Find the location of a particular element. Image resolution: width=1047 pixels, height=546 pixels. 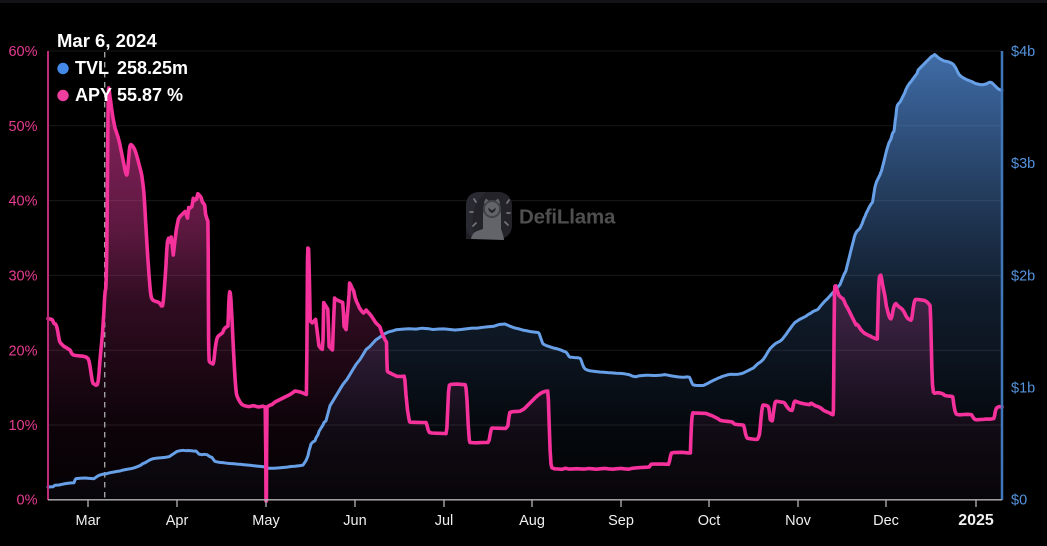

svg-text: DefiLlama is located at coordinates (567, 217).